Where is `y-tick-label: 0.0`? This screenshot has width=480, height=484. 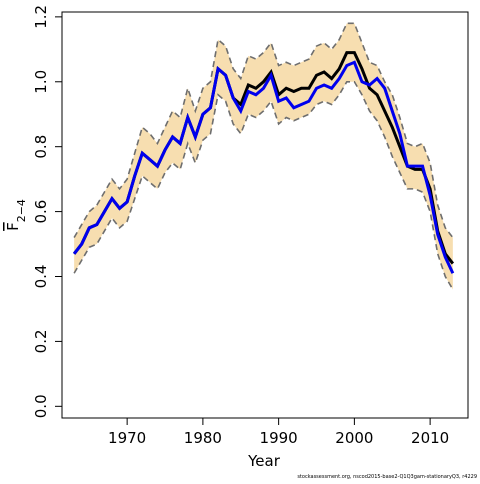
y-tick-label: 0.0 is located at coordinates (41, 406).